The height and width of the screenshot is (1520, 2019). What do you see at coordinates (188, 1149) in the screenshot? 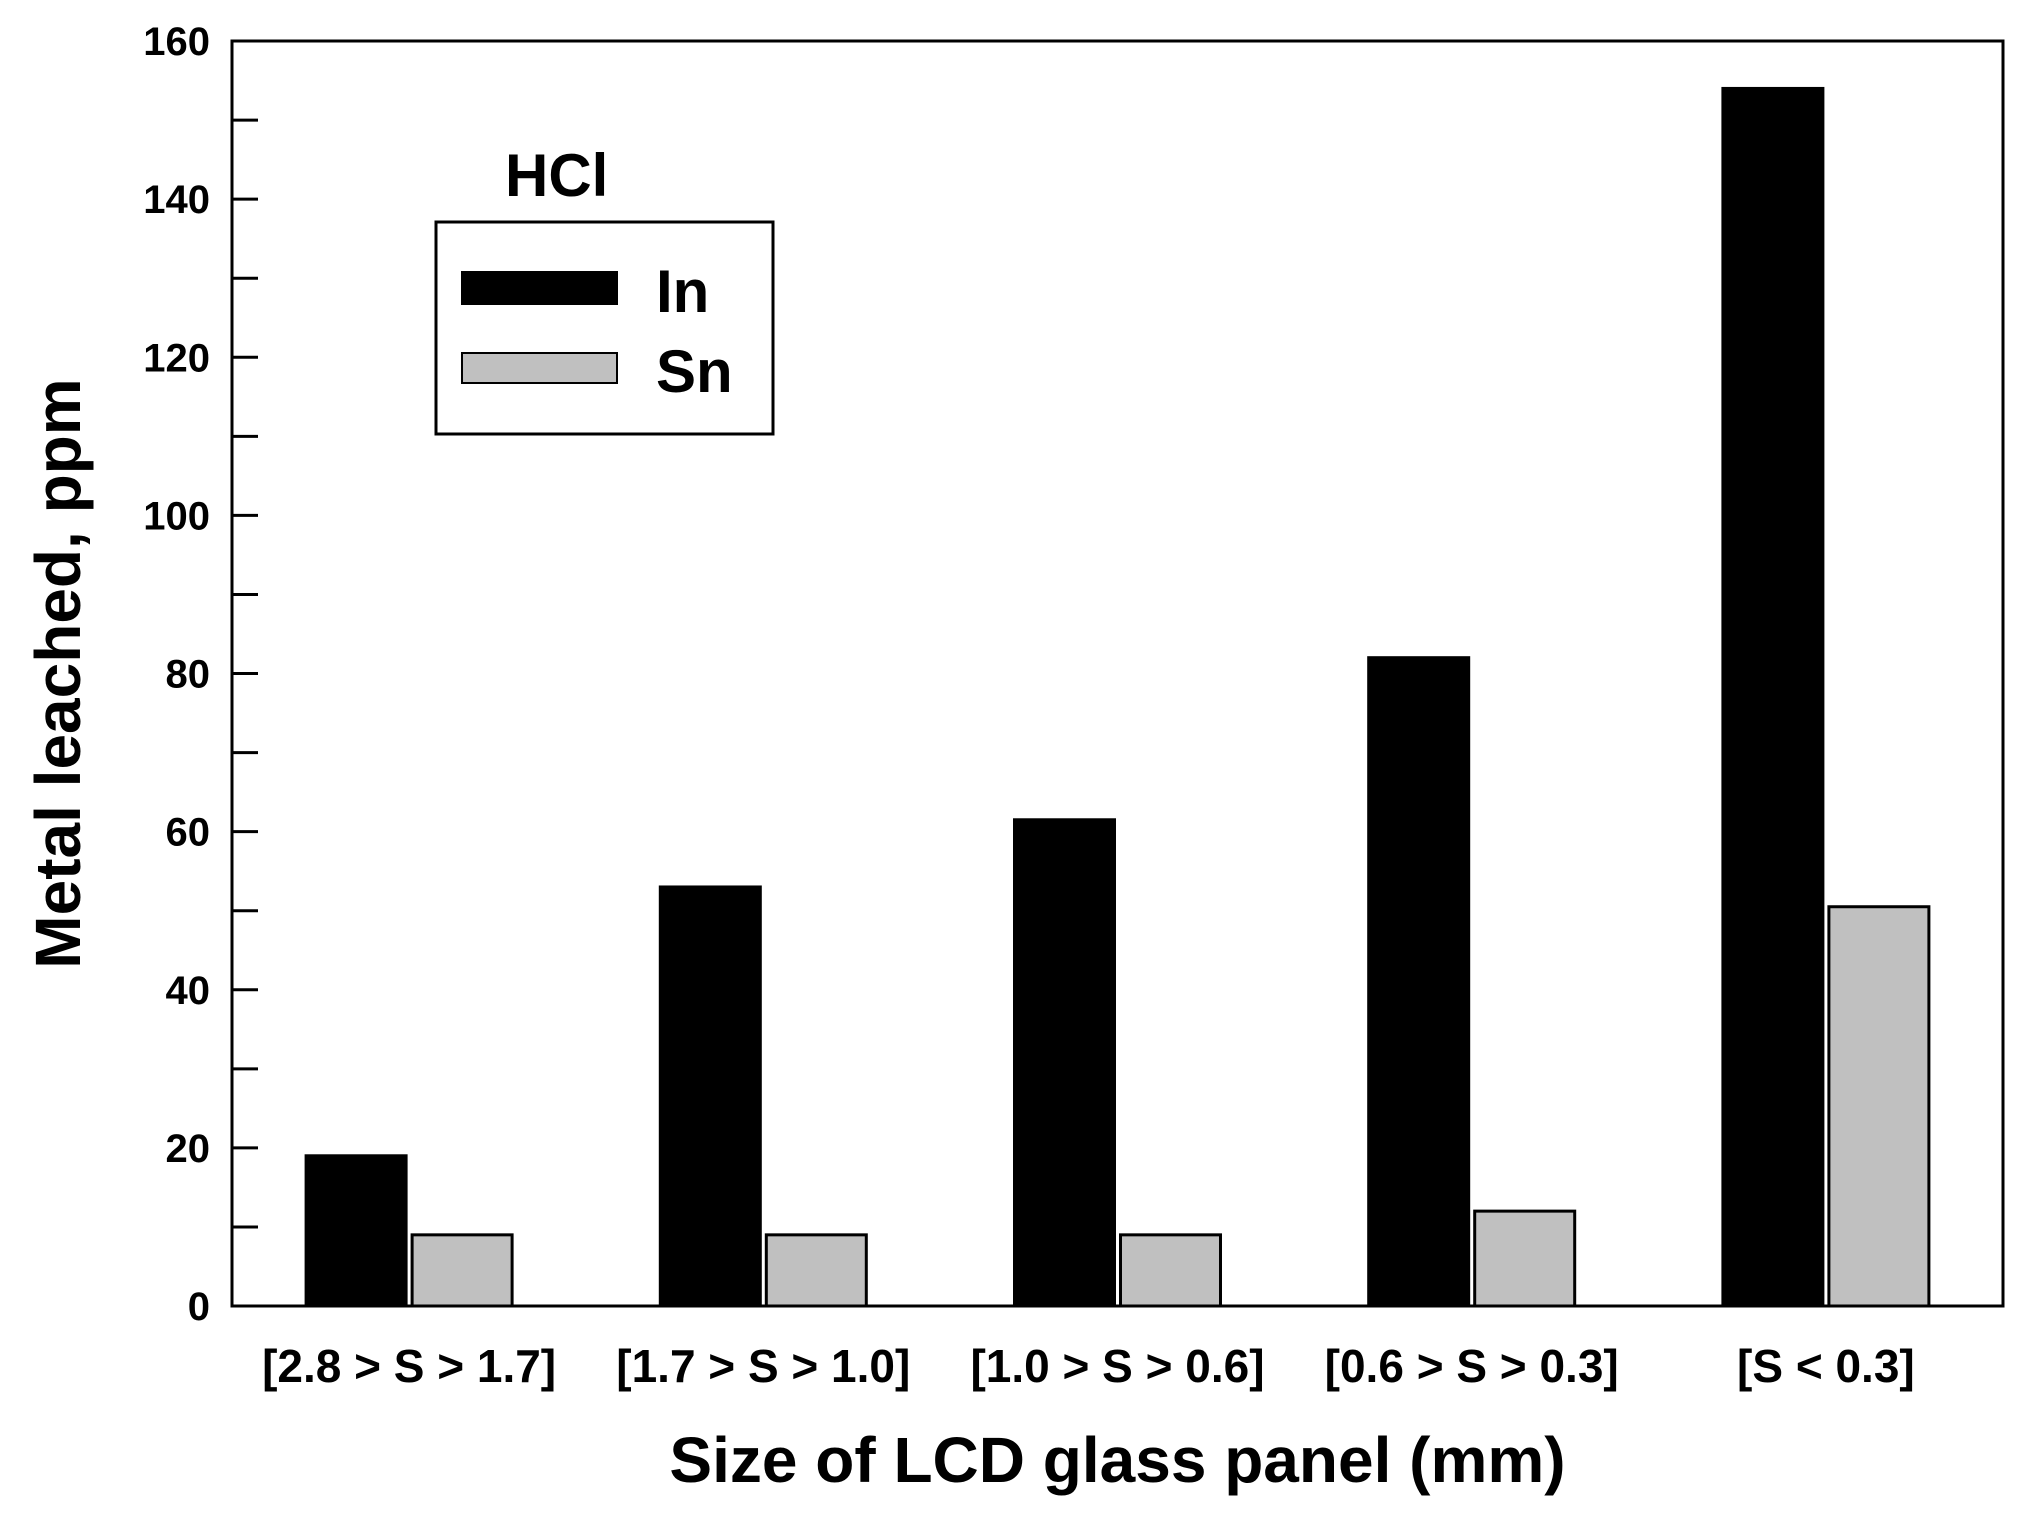
I see `y-tick-label: 20` at bounding box center [188, 1149].